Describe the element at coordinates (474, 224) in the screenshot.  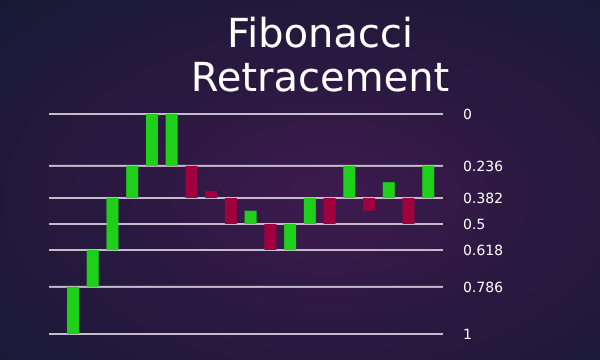
I see `y-tick-label: 0.5` at that location.